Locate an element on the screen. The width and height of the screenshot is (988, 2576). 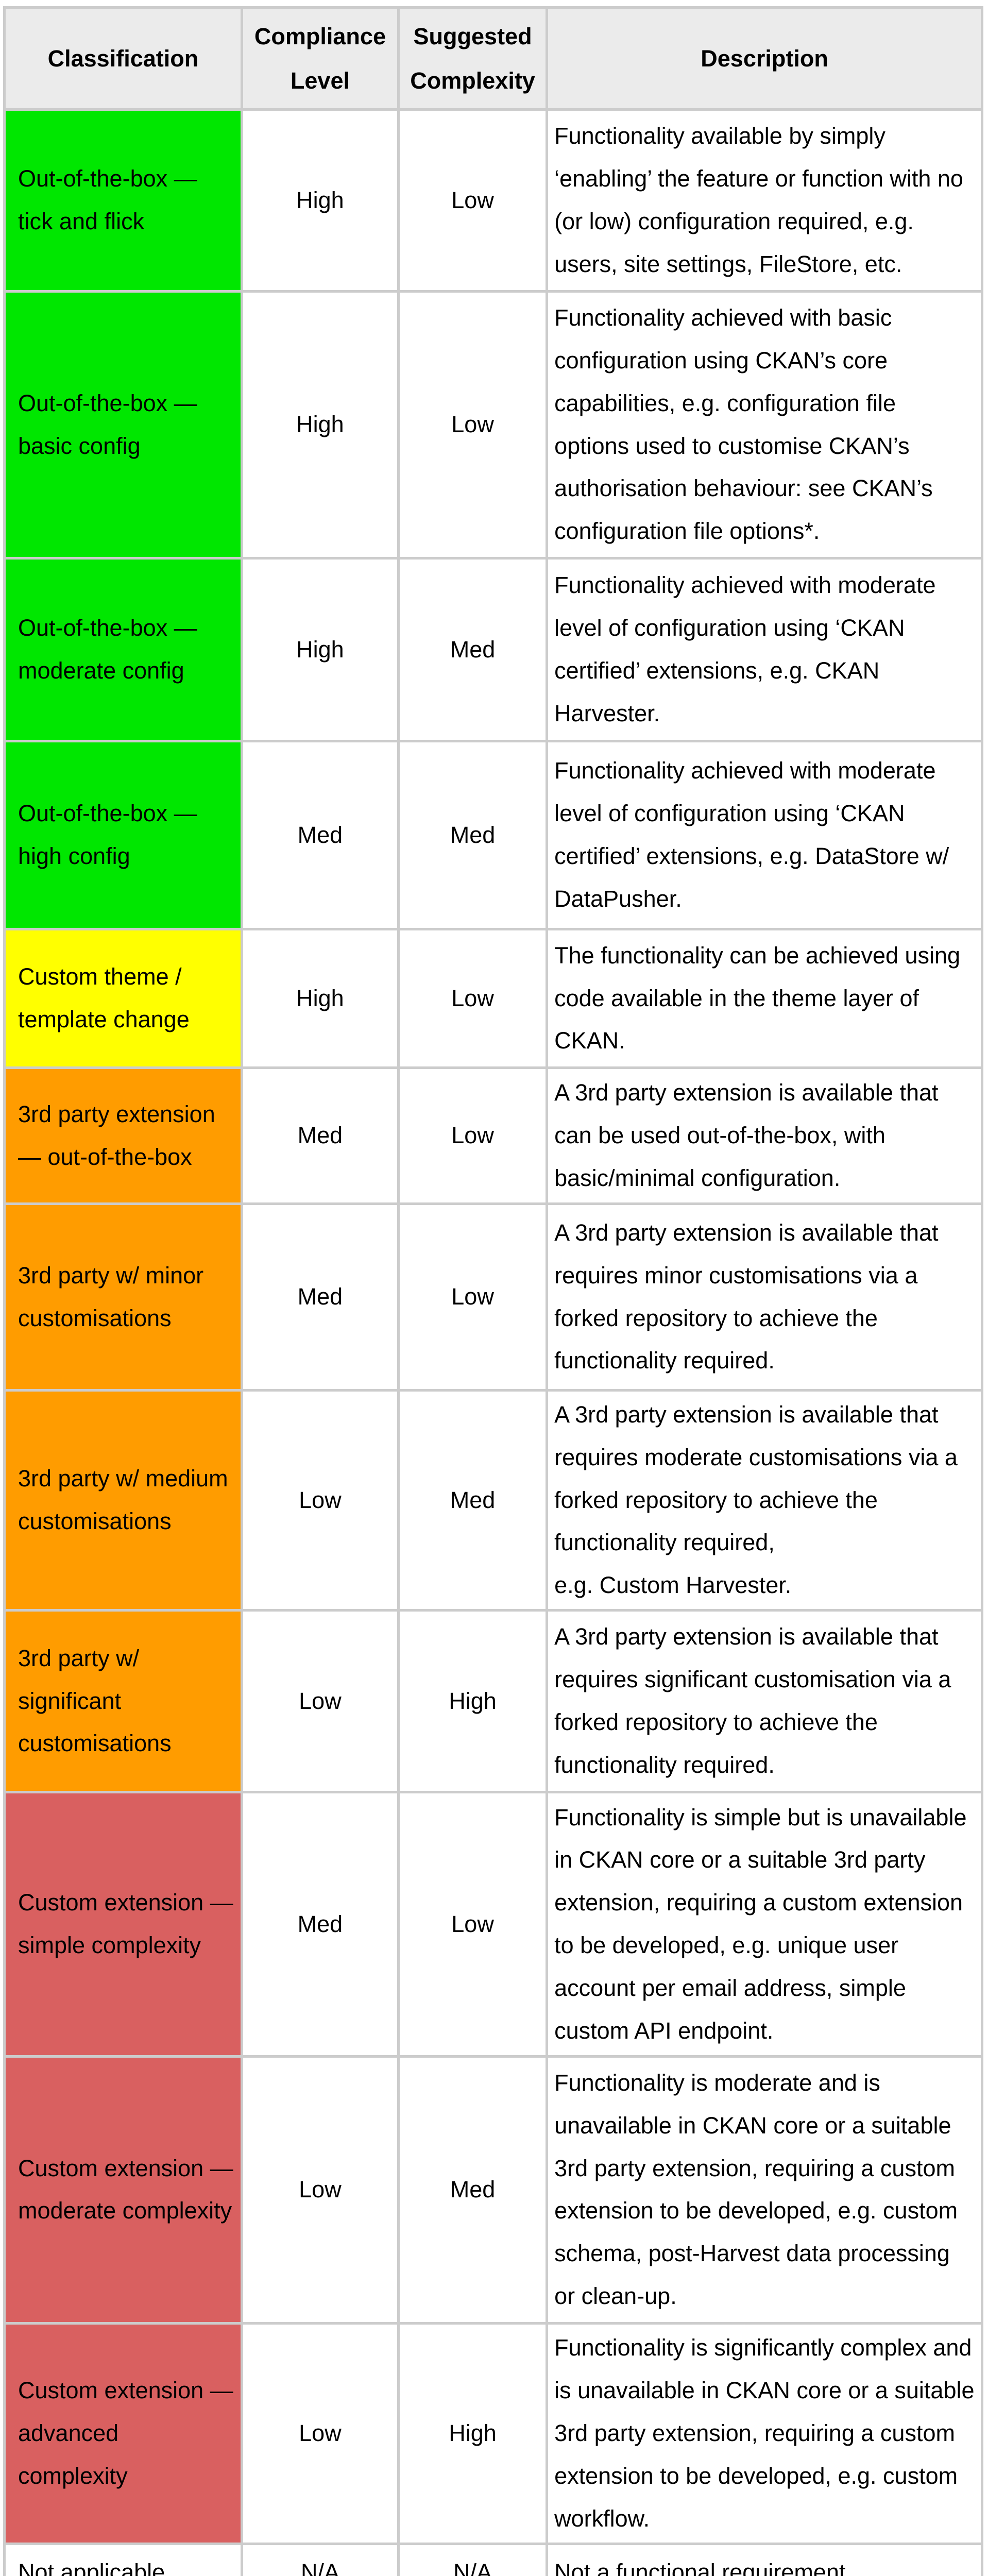
column-header-compliance-level: Compliance Level is located at coordinates (320, 59).